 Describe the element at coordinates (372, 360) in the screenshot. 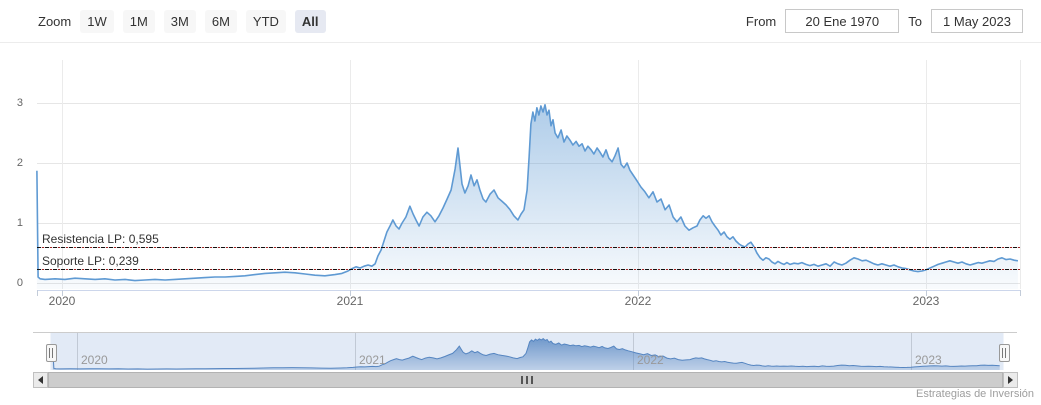

I see `navigator-year-label: 2021` at that location.